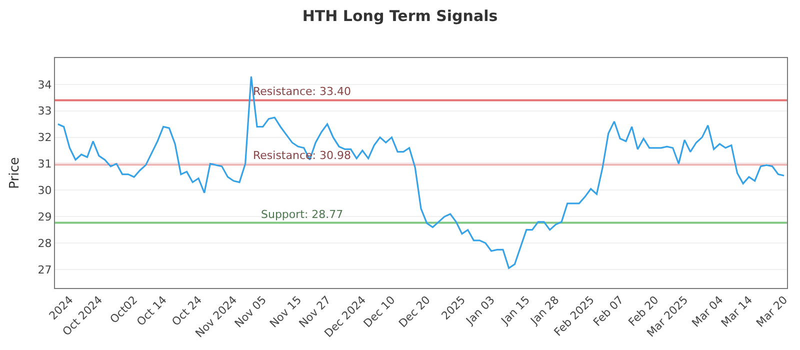  Describe the element at coordinates (414, 312) in the screenshot. I see `x-tick-label: Dec 20` at that location.